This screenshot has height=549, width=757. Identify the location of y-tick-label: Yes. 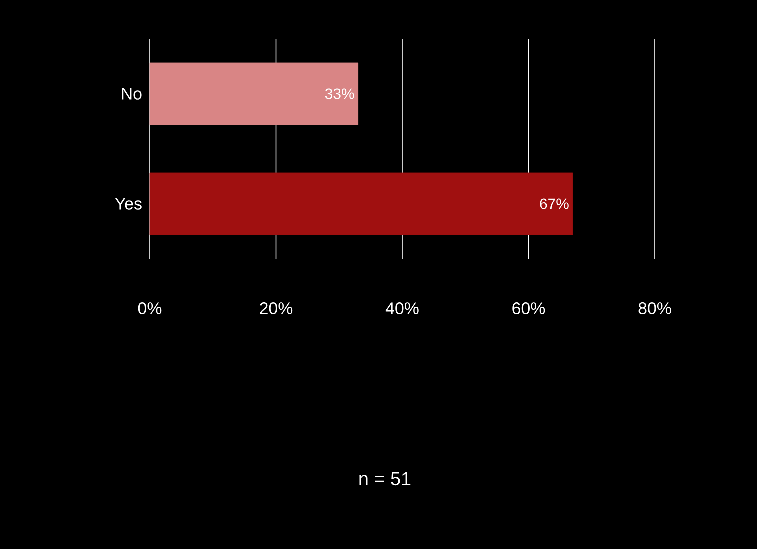
(128, 204).